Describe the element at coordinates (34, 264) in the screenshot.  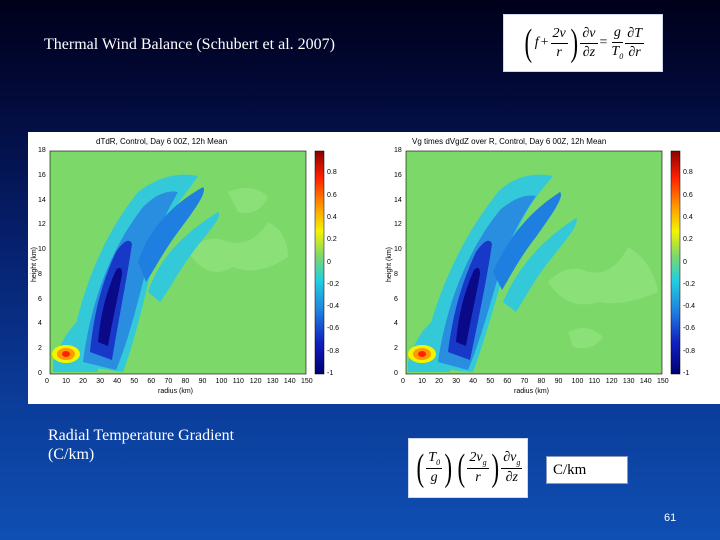
I see `left-ylabel: height (km)` at that location.